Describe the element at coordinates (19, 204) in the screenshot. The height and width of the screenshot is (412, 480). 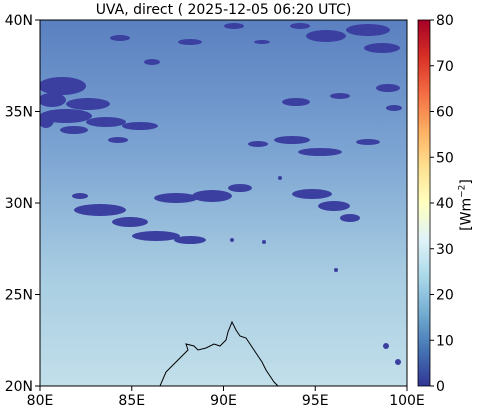
I see `y-tick-label: 30N` at that location.